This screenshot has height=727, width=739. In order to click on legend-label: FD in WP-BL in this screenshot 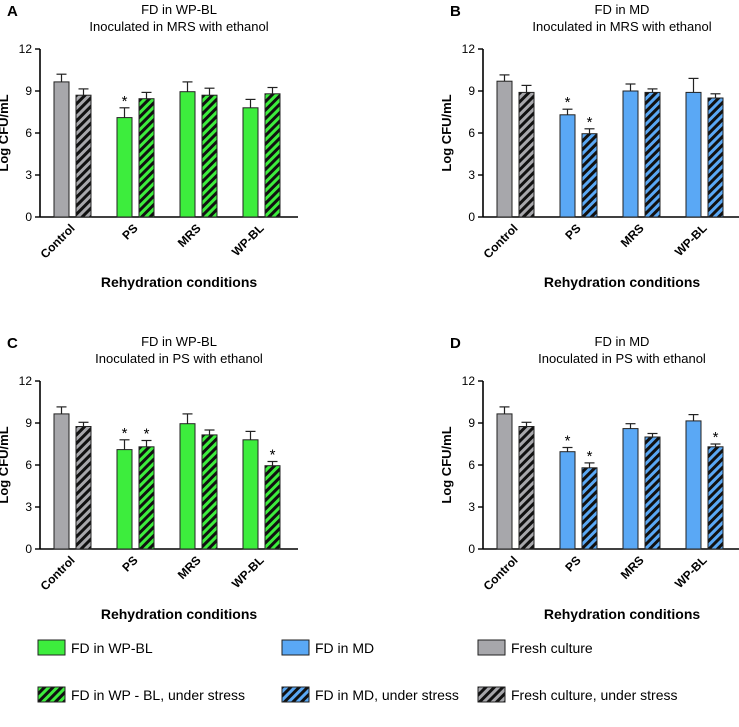, I will do `click(112, 648)`.